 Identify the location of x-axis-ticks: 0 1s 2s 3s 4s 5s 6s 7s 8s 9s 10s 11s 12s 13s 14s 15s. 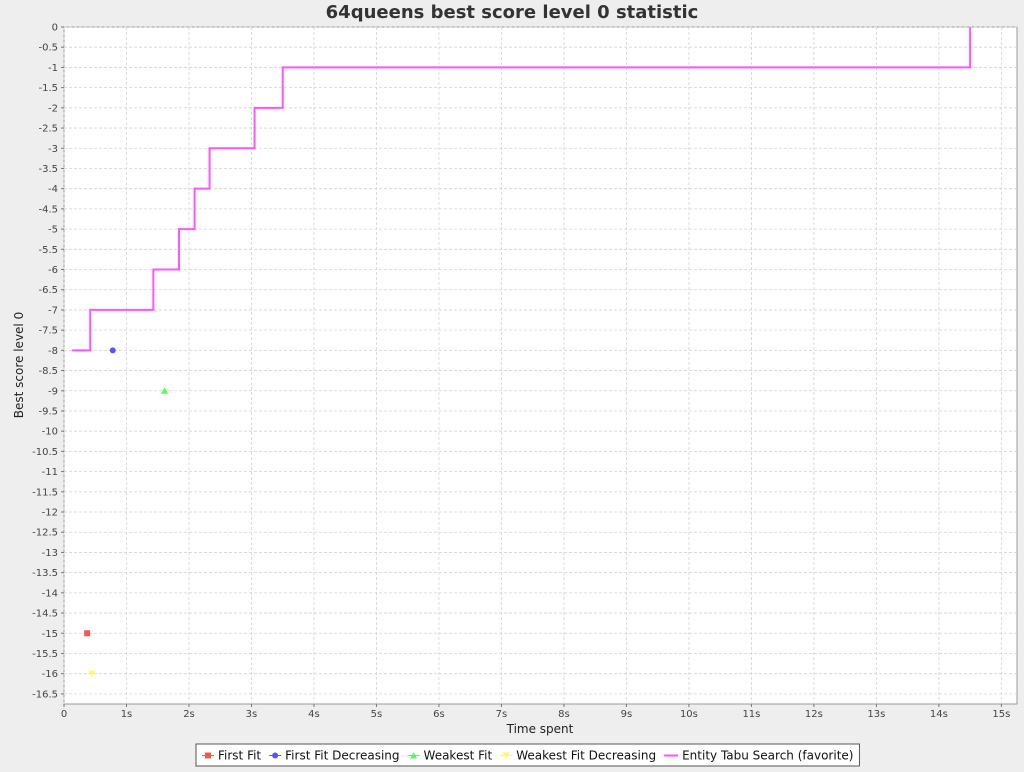
(535, 712).